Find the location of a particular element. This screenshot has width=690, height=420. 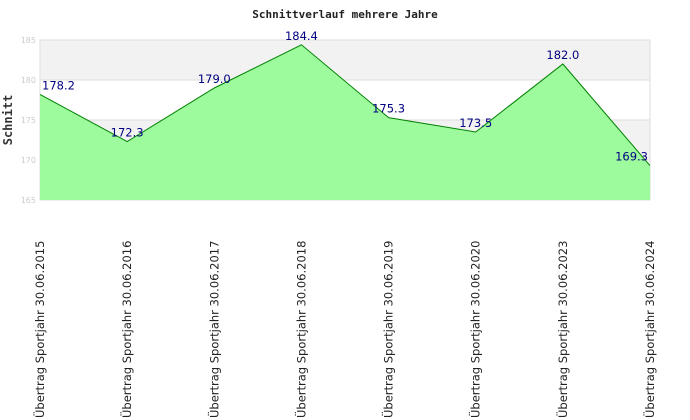

data-label: 182.0 is located at coordinates (562, 55).